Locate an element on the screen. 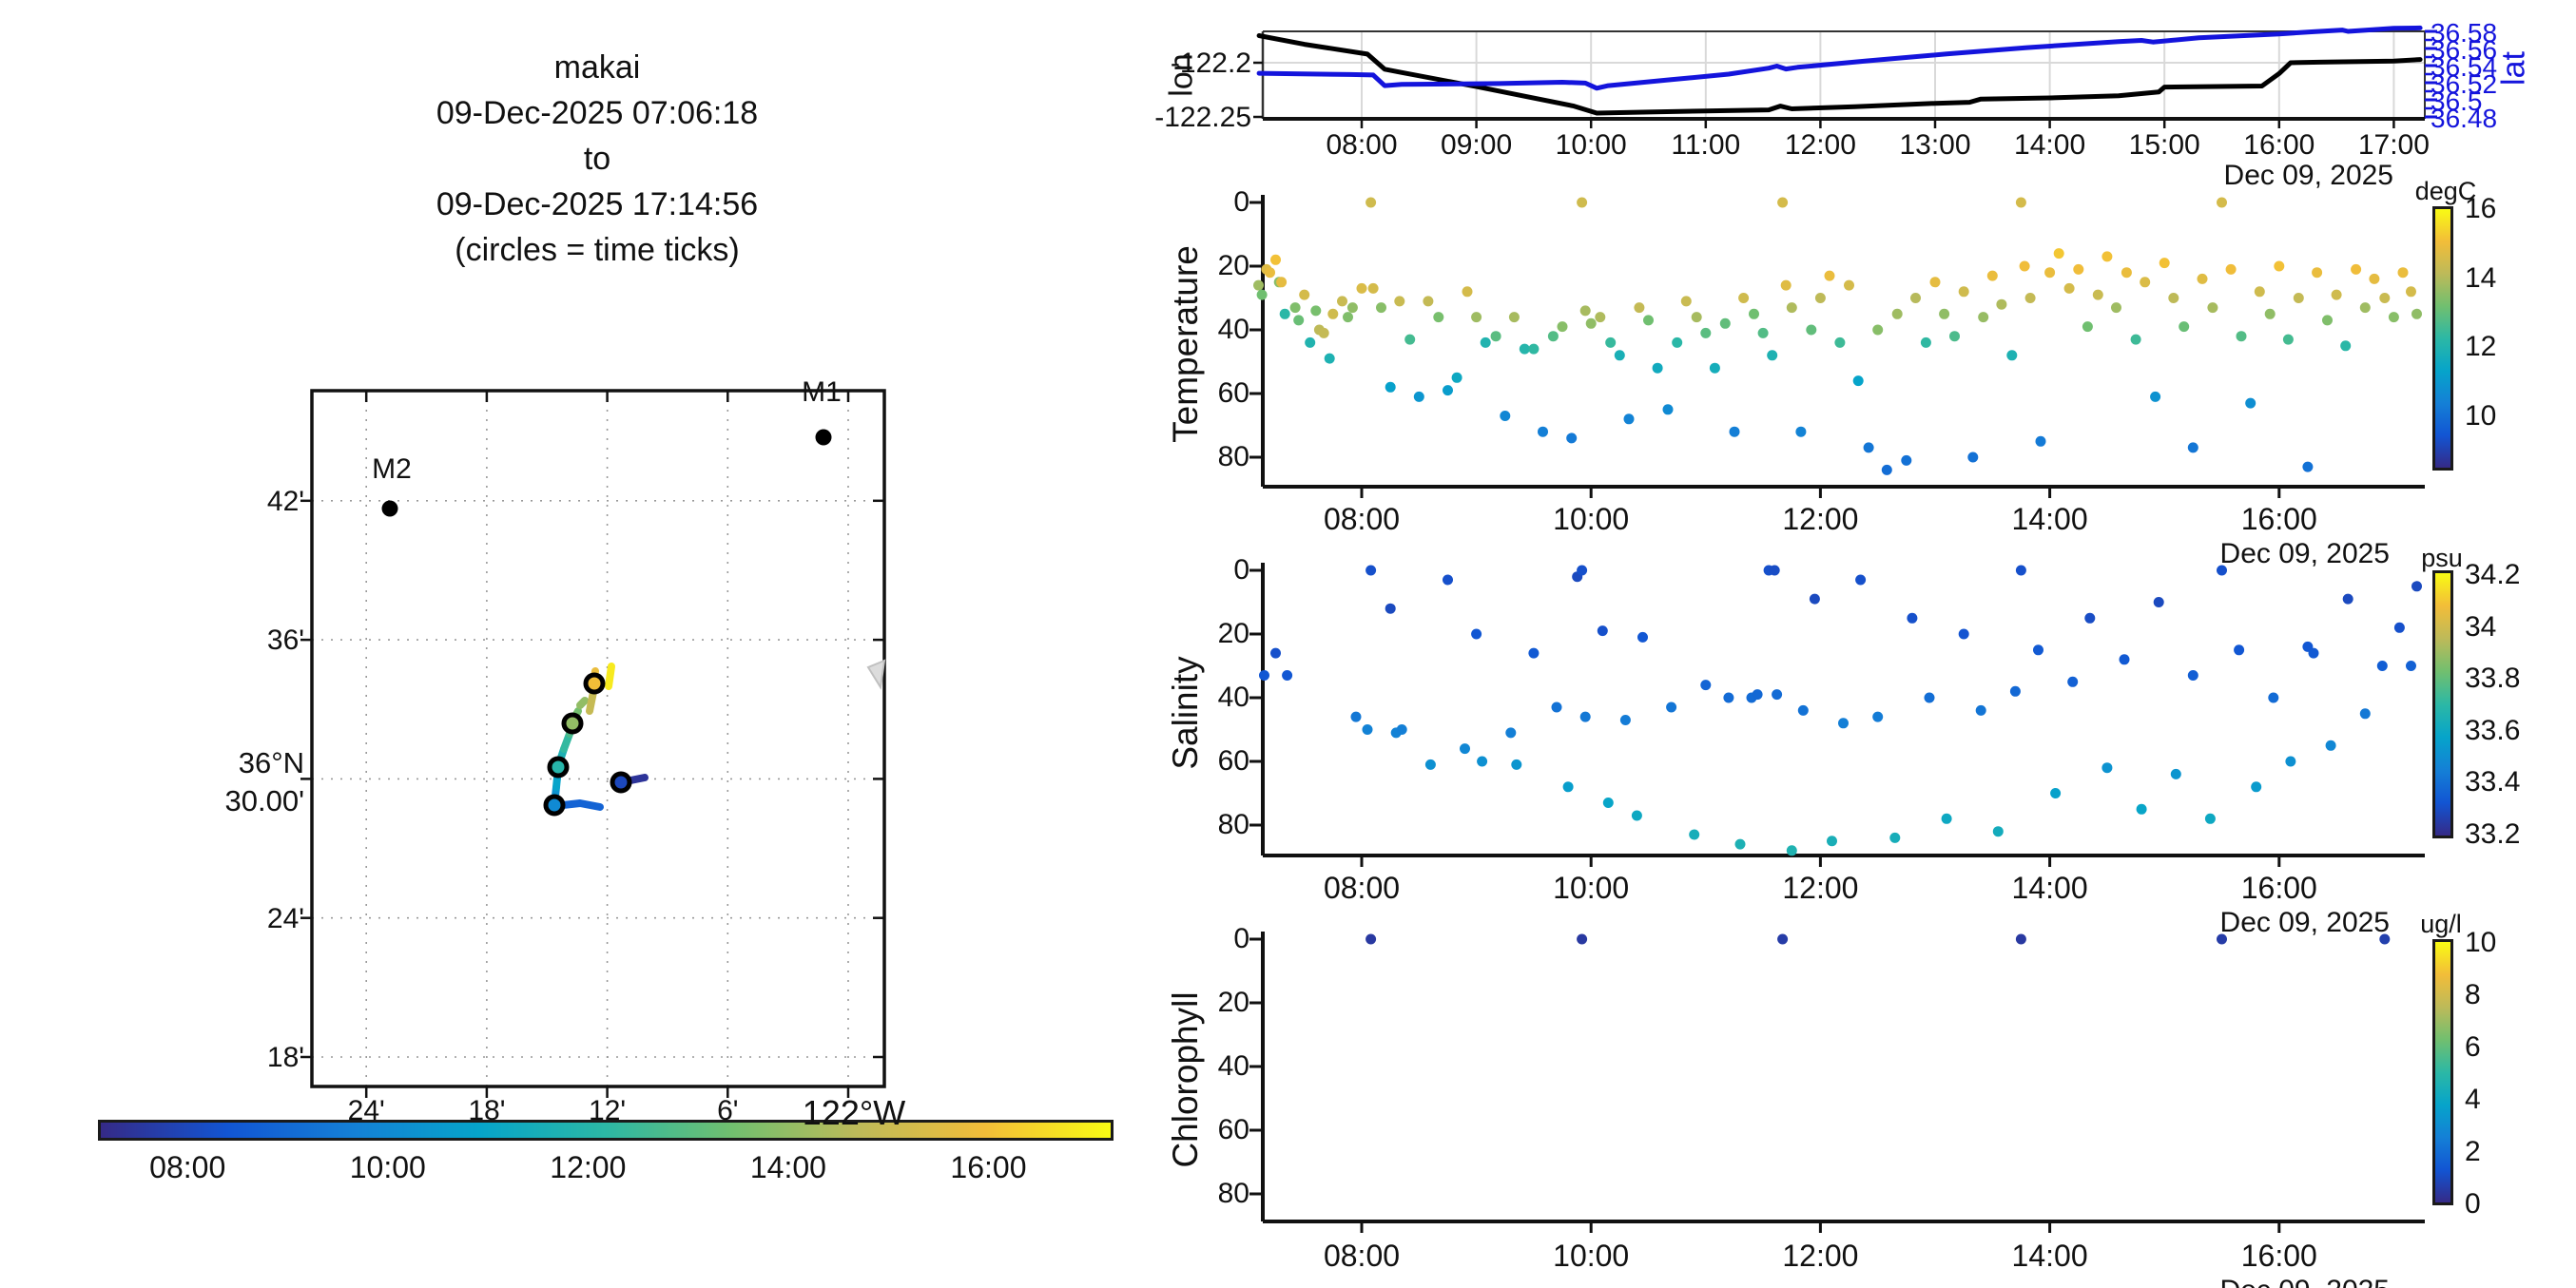 The width and height of the screenshot is (2576, 1288). title-note-circles: (circles = time ticks) is located at coordinates (597, 250).